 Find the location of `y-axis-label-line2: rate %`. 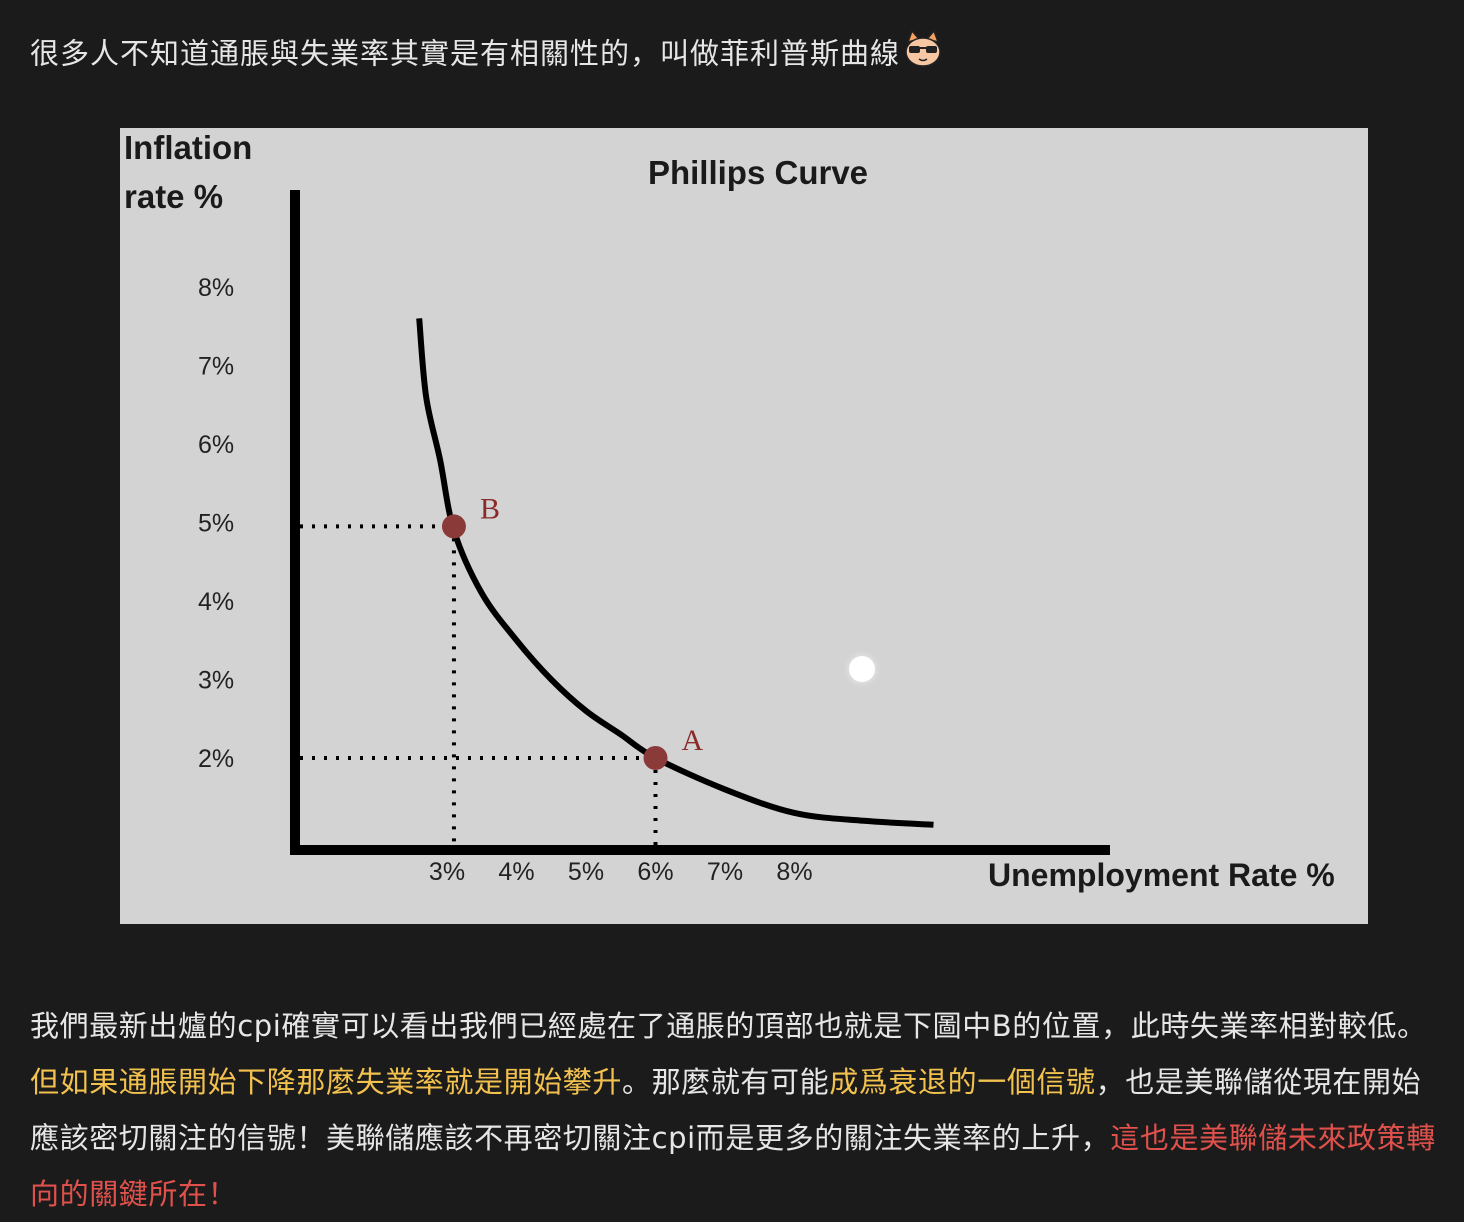

y-axis-label-line2: rate % is located at coordinates (173, 196).